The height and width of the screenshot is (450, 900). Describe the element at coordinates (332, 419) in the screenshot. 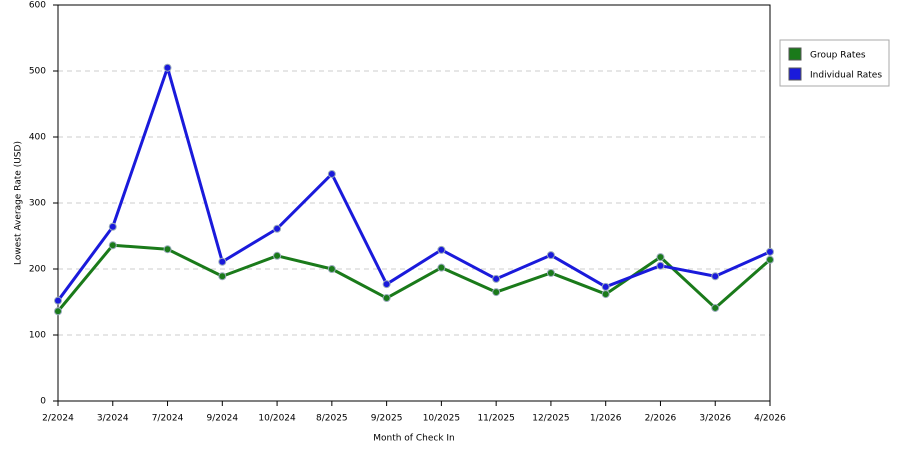

I see `x-tick-label: 8/2025` at that location.